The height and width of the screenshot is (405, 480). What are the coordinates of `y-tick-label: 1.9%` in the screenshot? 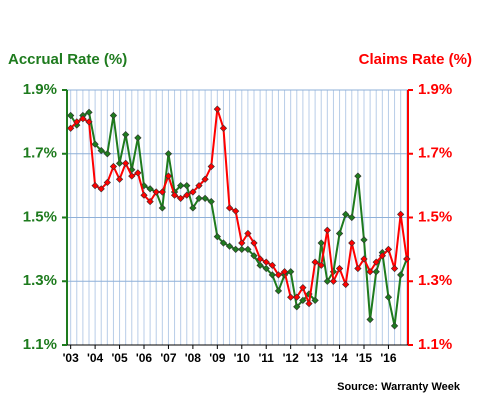 It's located at (40, 89).